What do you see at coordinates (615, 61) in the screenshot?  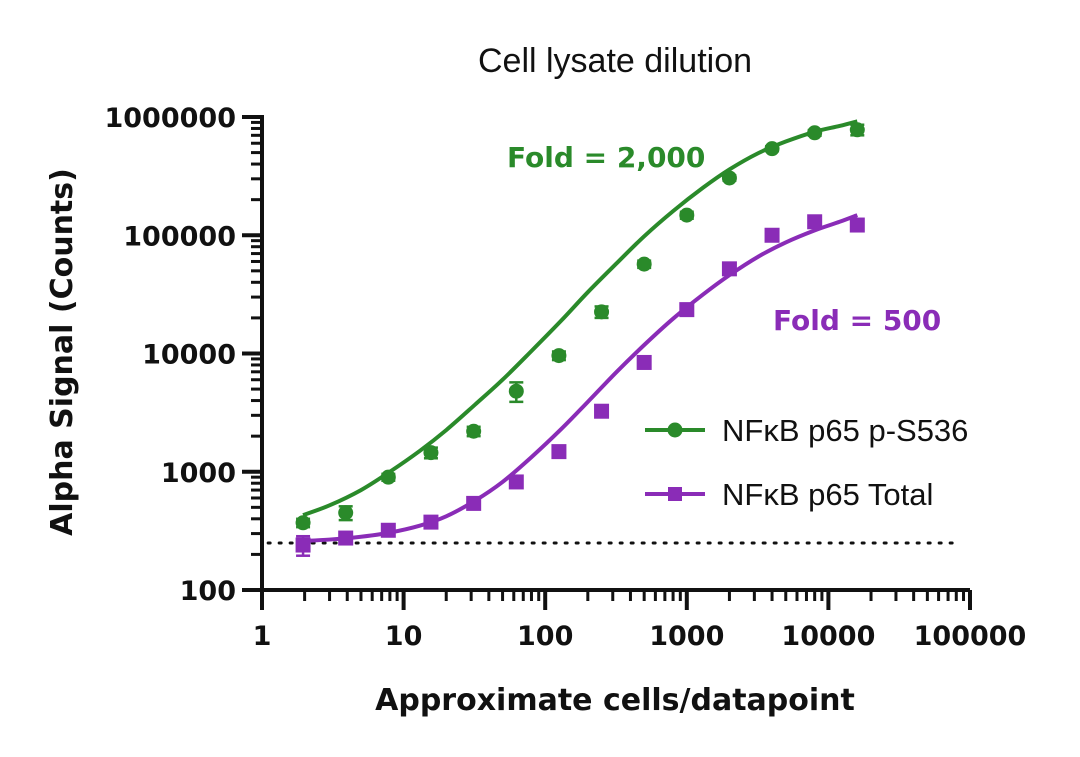 I see `chart-title: Cell lysate dilution` at bounding box center [615, 61].